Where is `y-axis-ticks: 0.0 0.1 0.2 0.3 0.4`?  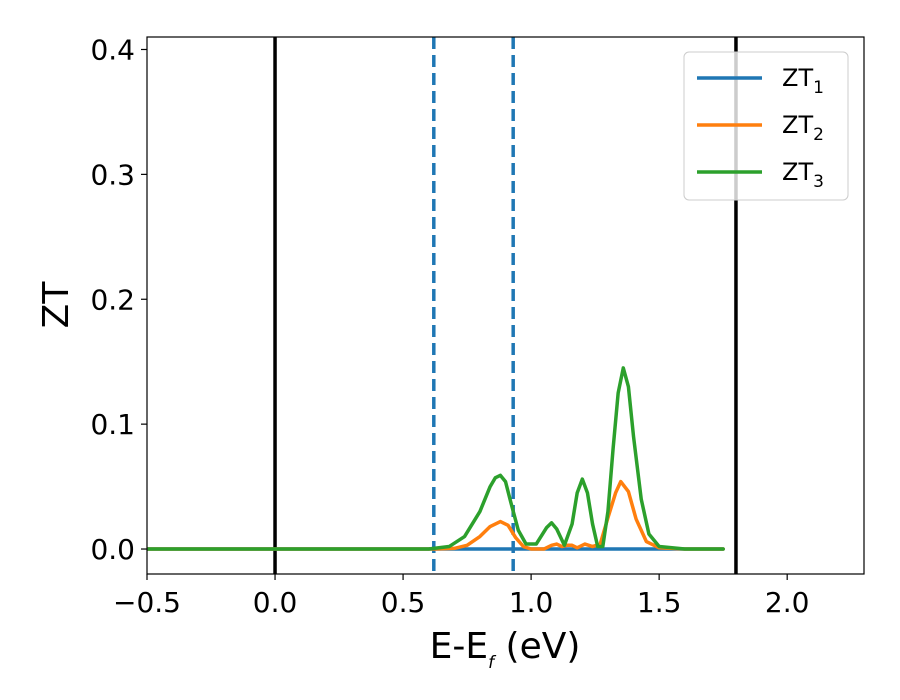
y-axis-ticks: 0.0 0.1 0.2 0.3 0.4 is located at coordinates (118, 299).